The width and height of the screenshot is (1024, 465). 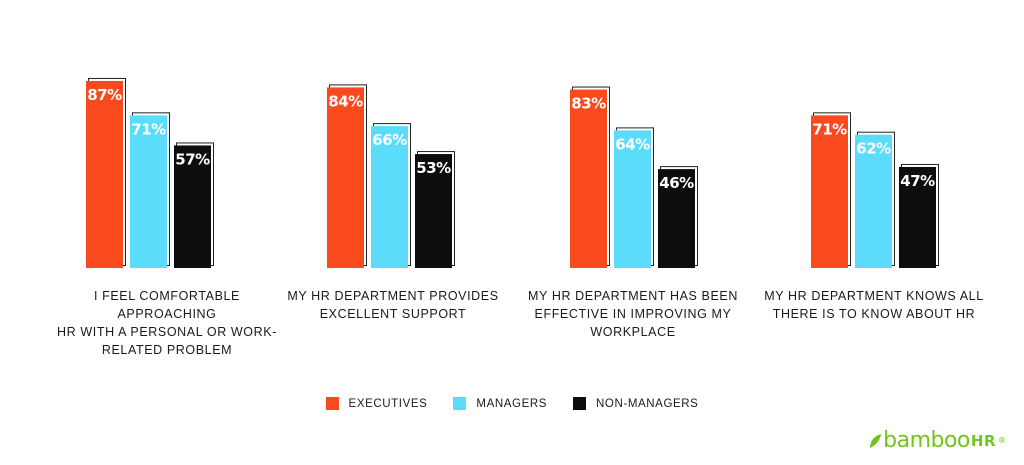 What do you see at coordinates (633, 296) in the screenshot?
I see `category-label-line: MY HR DEPARTMENT HAS BEEN` at bounding box center [633, 296].